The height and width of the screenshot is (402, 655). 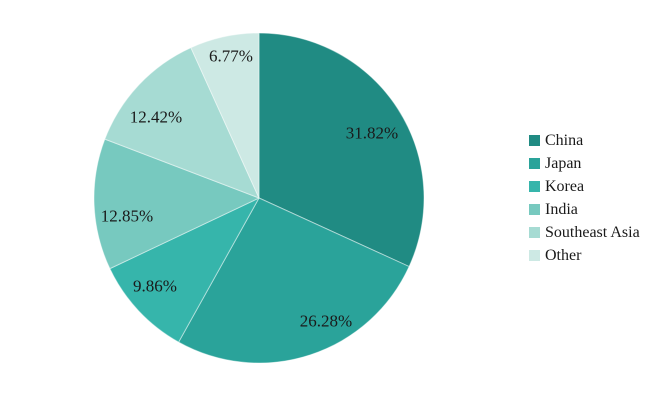 I want to click on pie-slice-southeast-asia, so click(x=182, y=123).